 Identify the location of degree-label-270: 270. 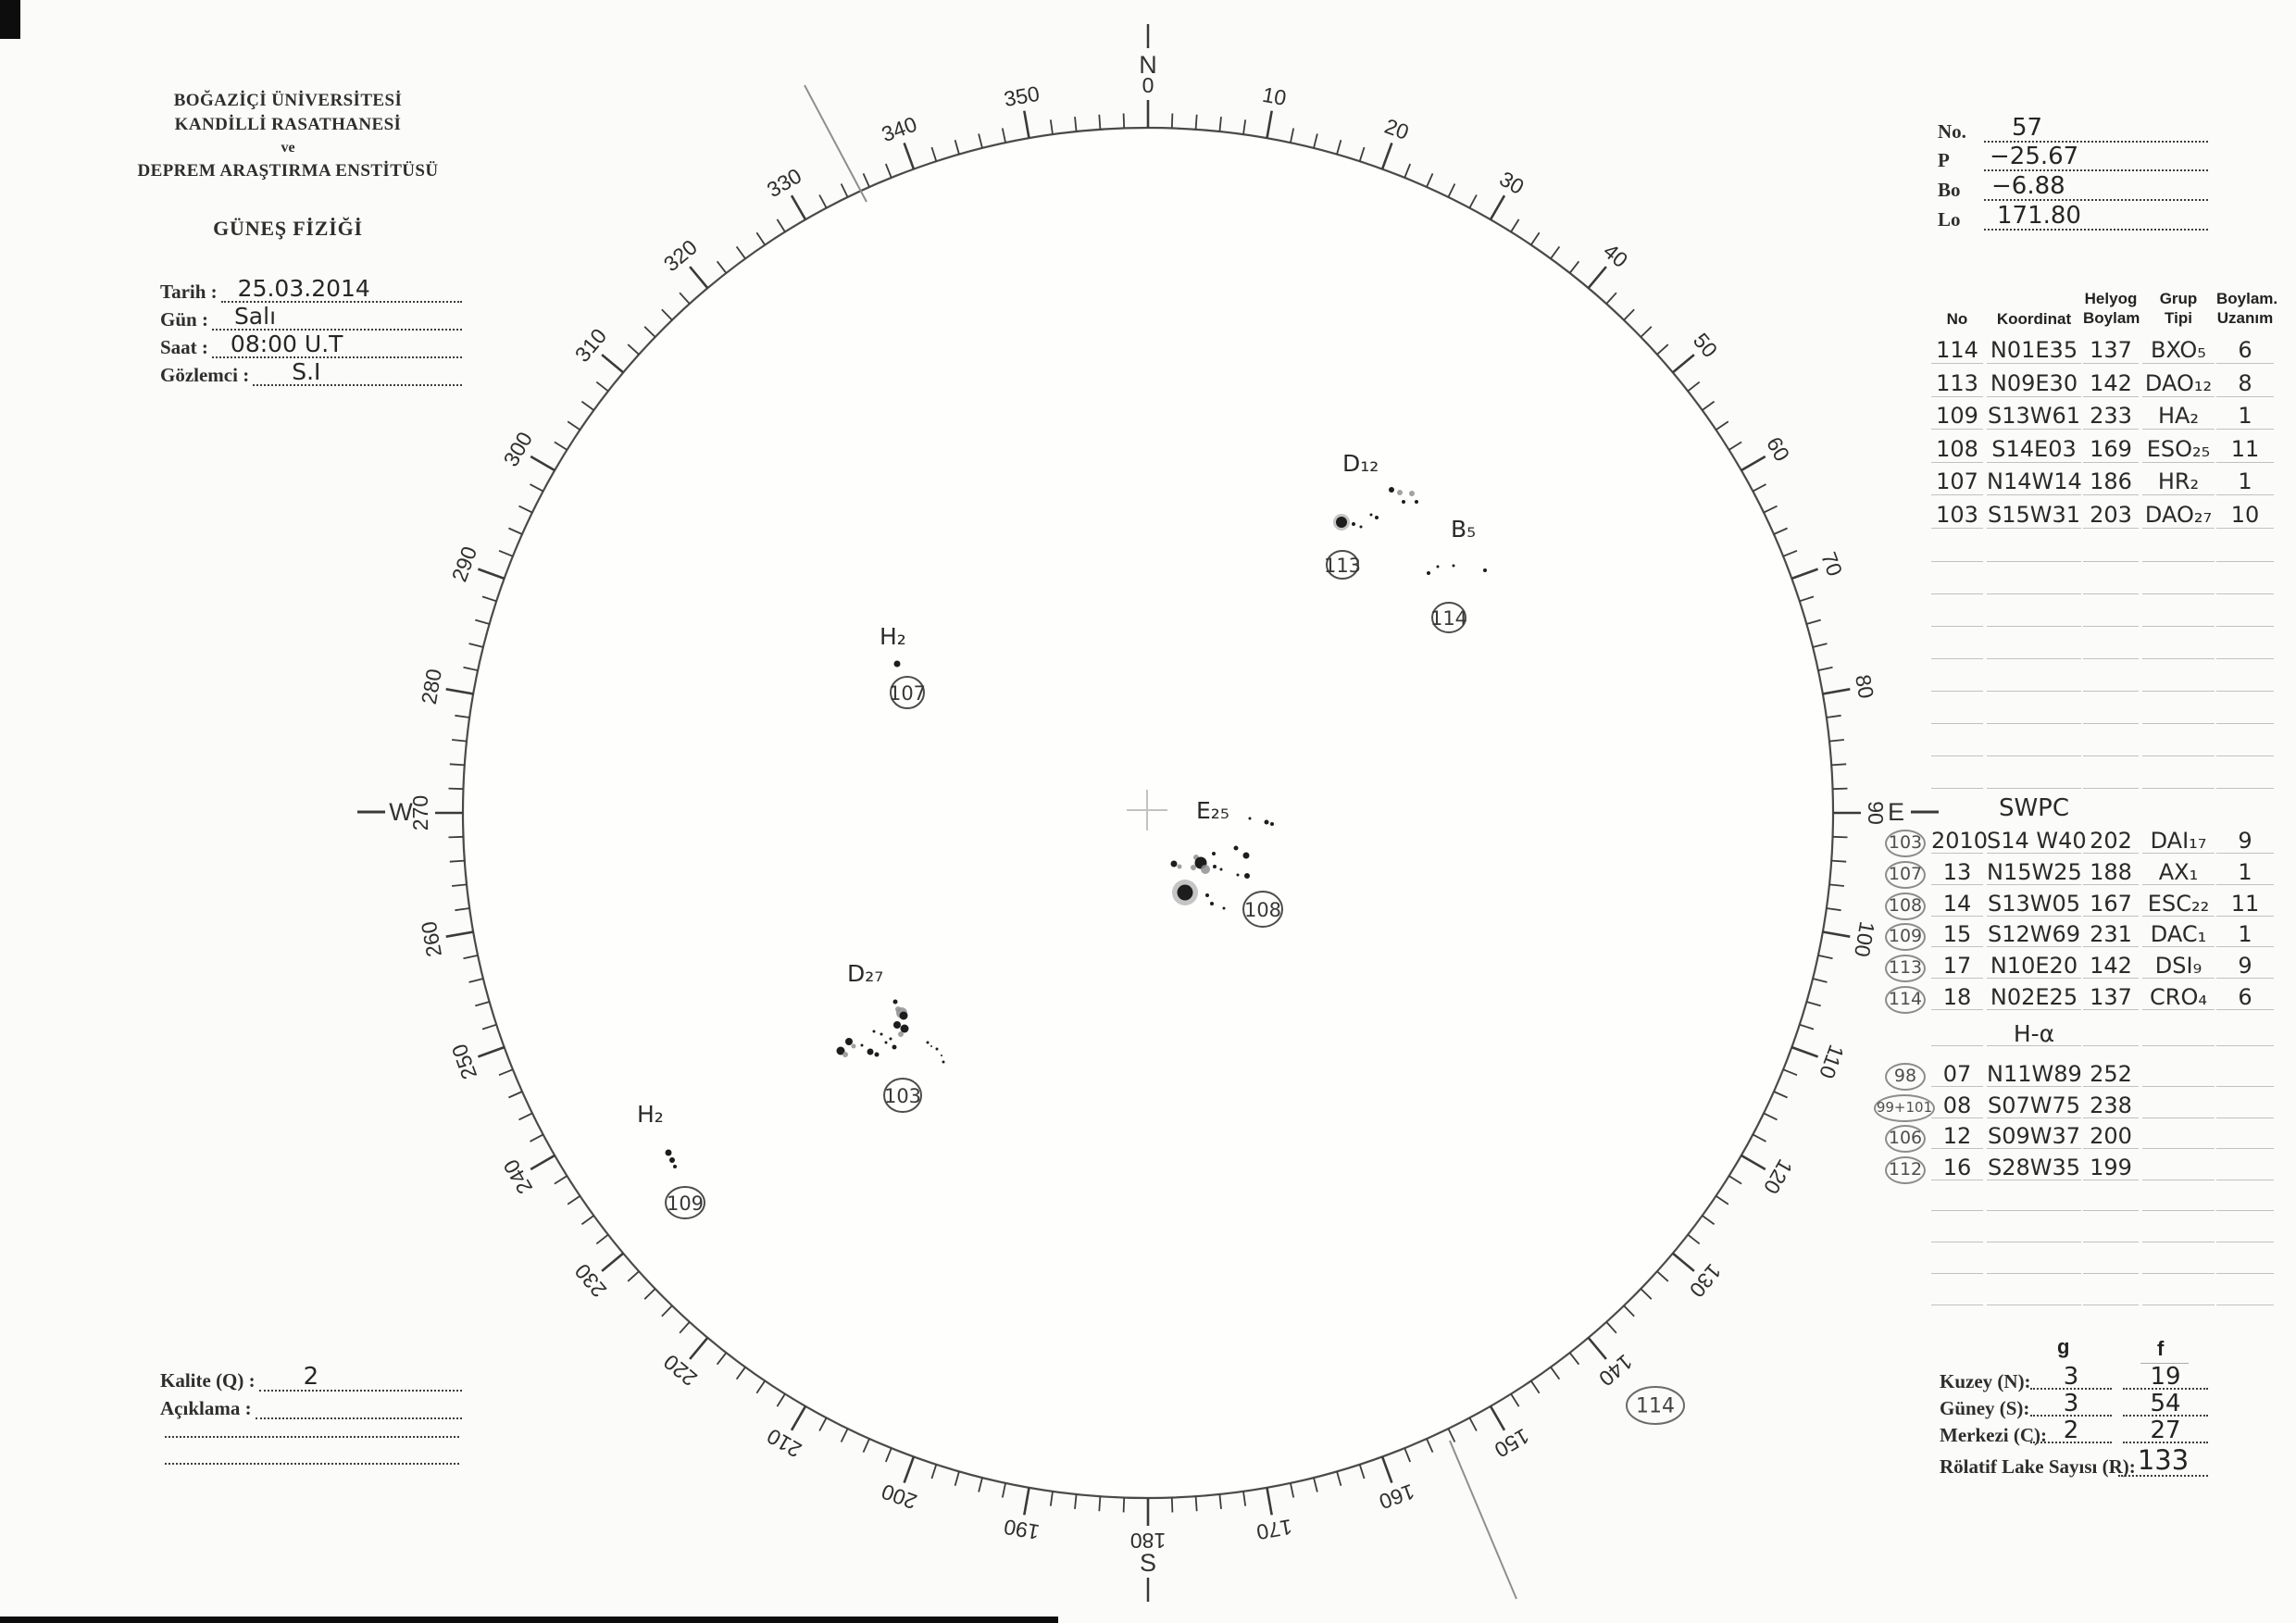
(420, 813).